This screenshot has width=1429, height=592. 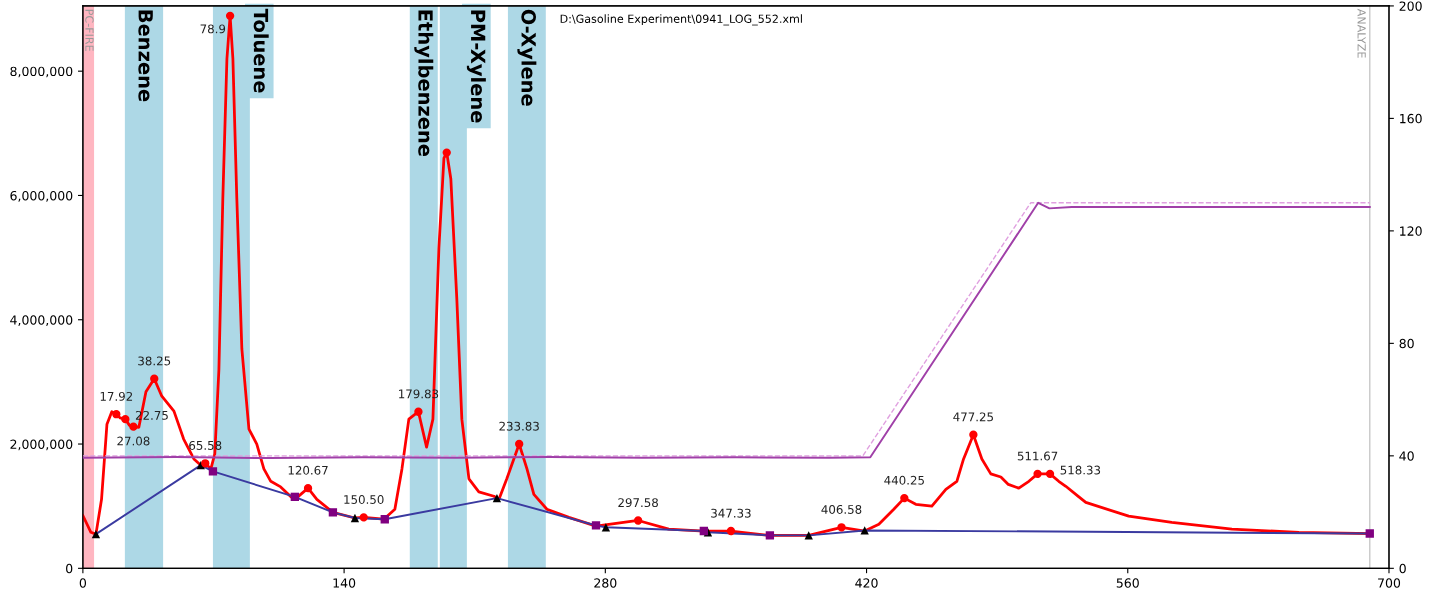 What do you see at coordinates (1411, 231) in the screenshot?
I see `y2-tick-label: 120` at bounding box center [1411, 231].